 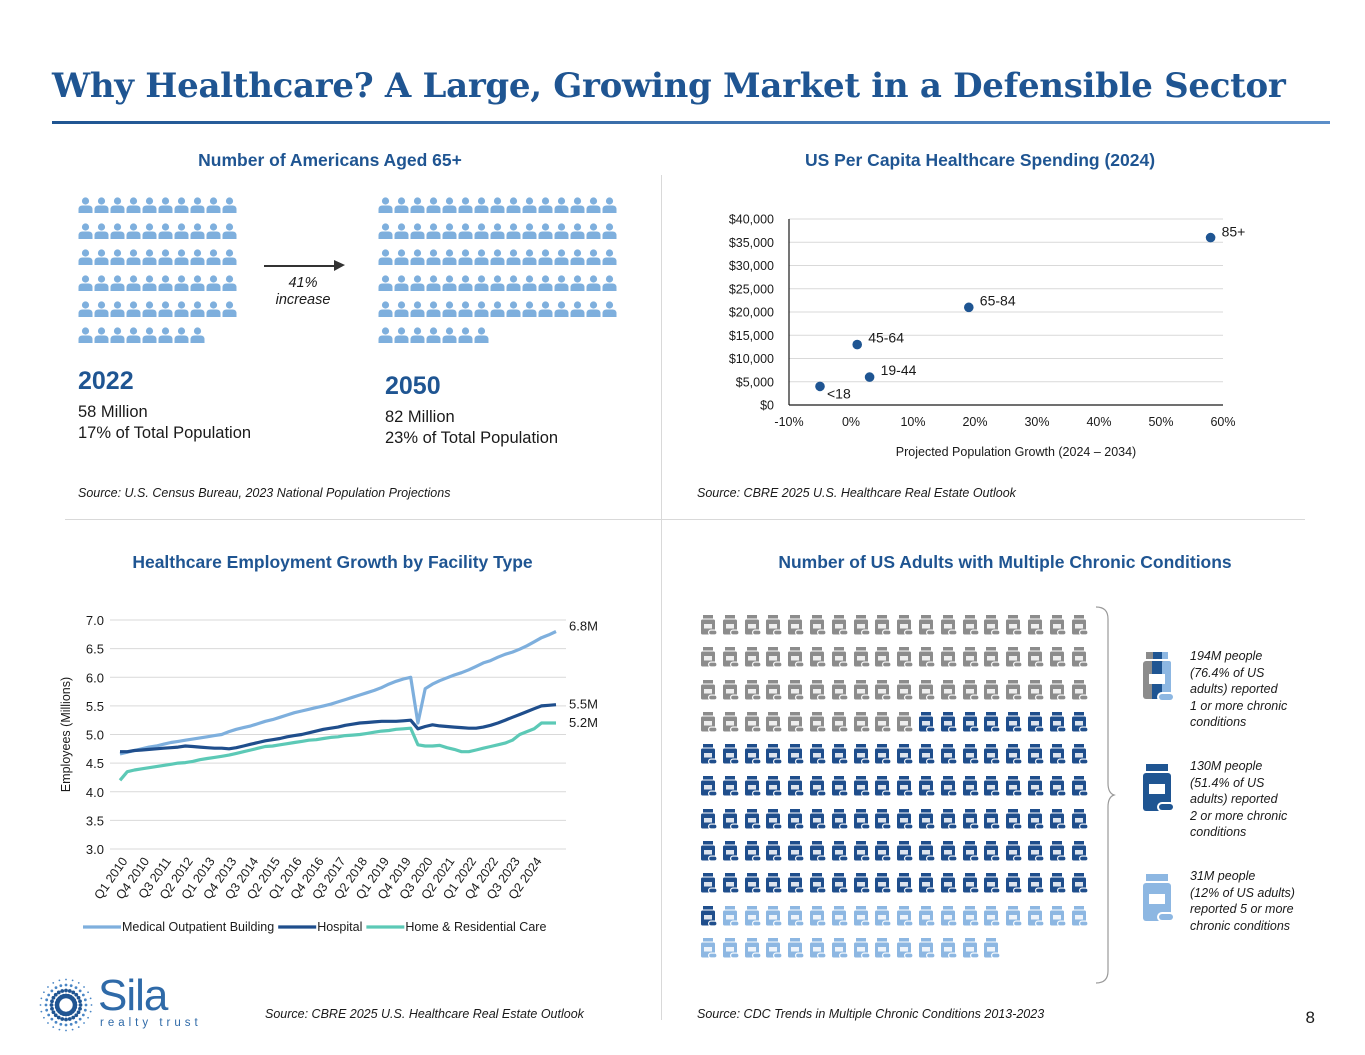 What do you see at coordinates (685, 519) in the screenshot?
I see `horizontal-divider` at bounding box center [685, 519].